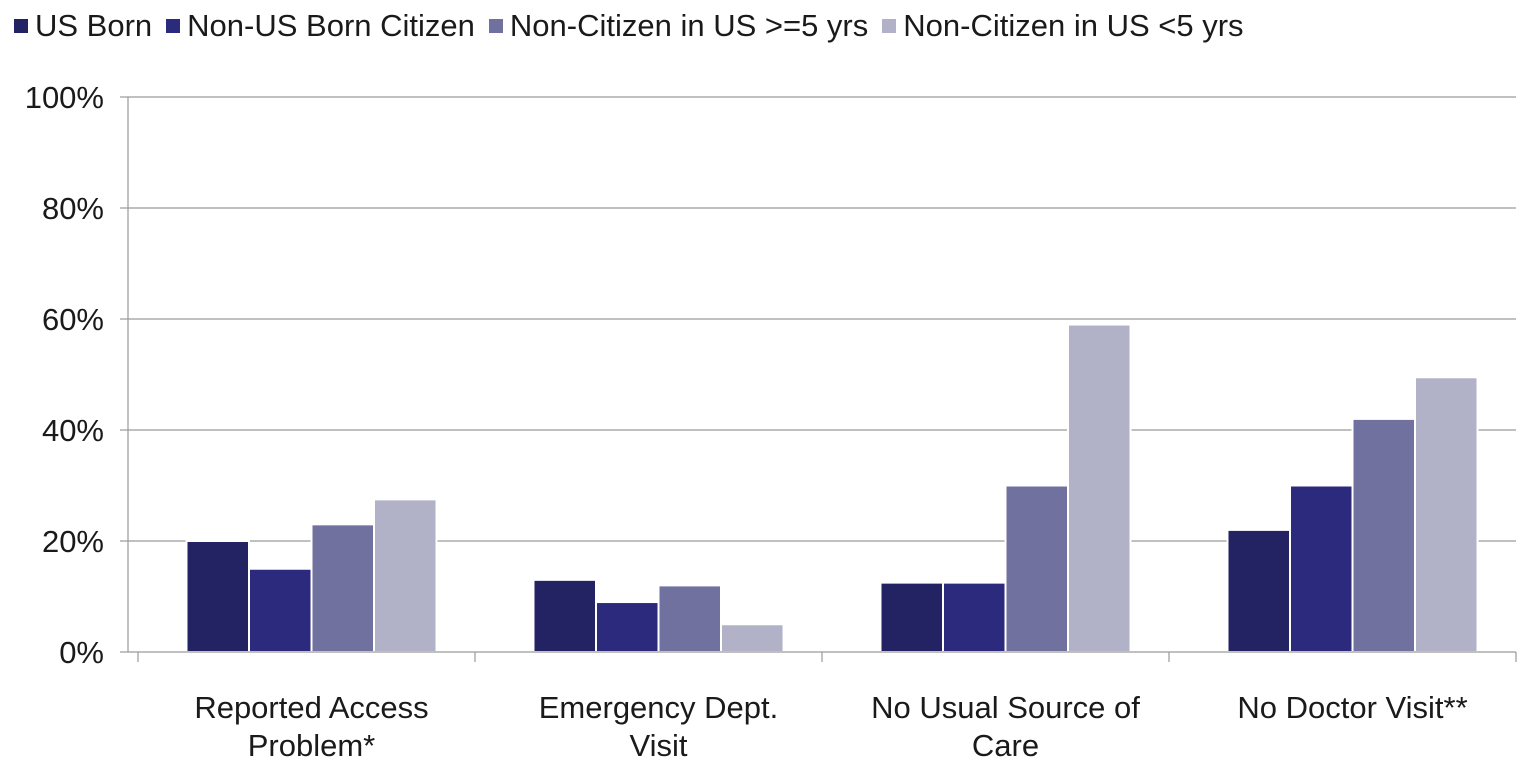 The height and width of the screenshot is (765, 1539). I want to click on legend-item: Non-Citizen in US <5 yrs, so click(1063, 26).